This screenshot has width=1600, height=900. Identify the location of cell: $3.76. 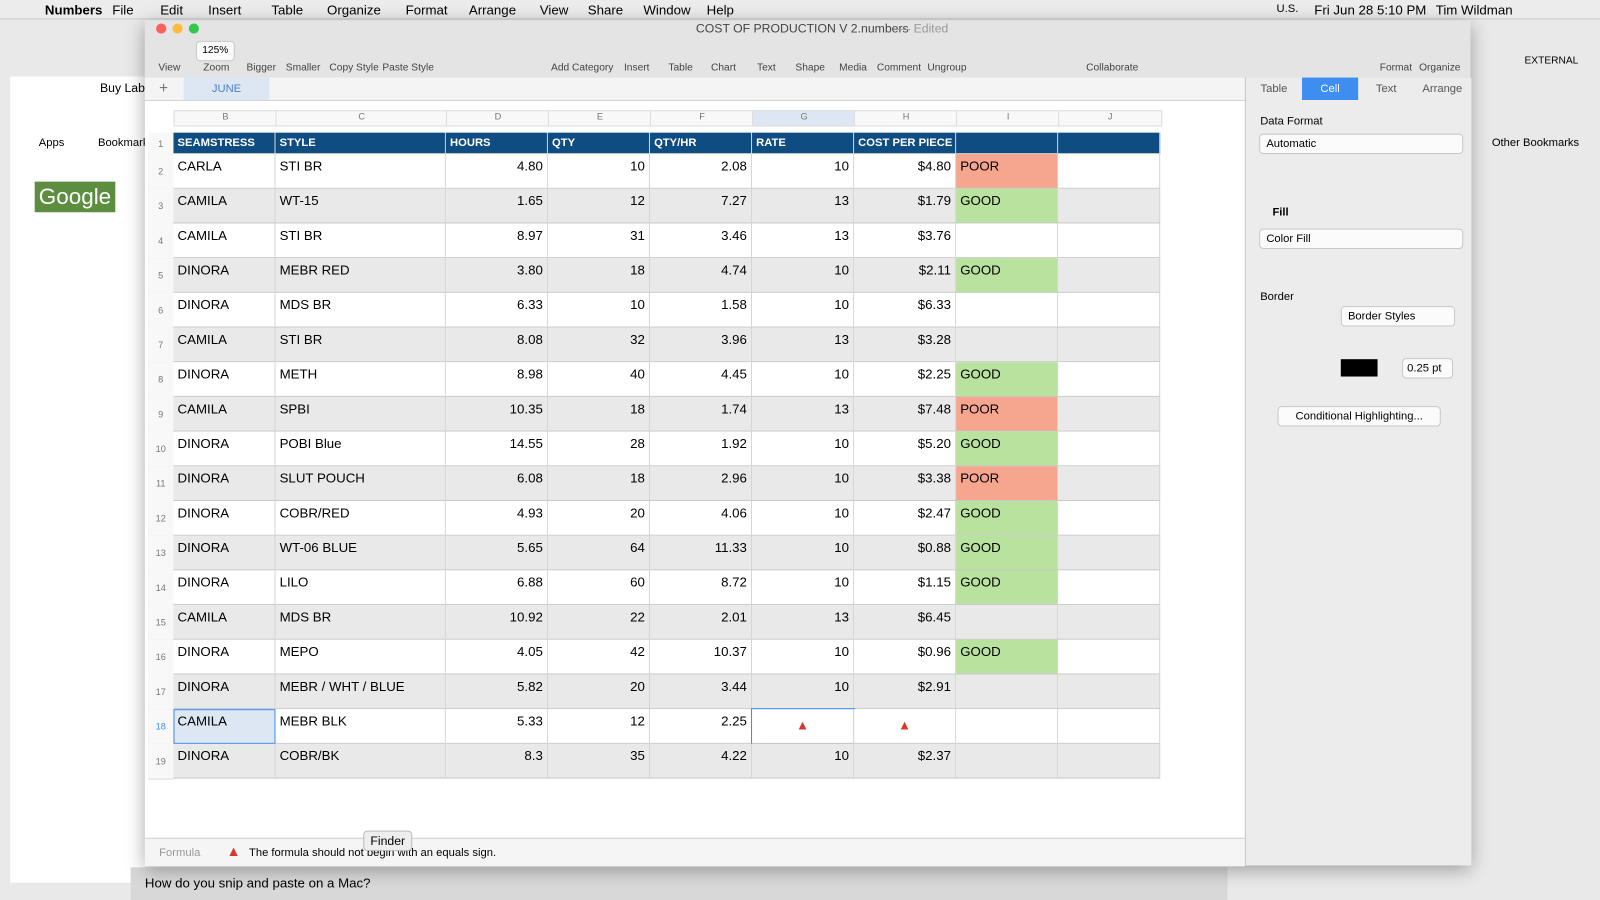
(905, 241).